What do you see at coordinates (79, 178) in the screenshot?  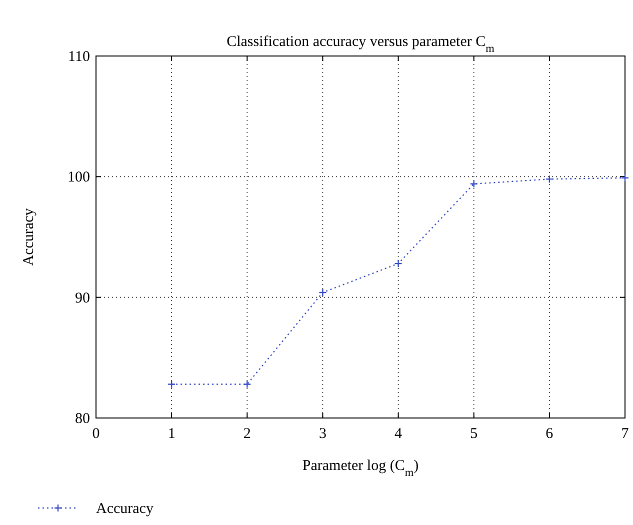 I see `y-tick-label: 100` at bounding box center [79, 178].